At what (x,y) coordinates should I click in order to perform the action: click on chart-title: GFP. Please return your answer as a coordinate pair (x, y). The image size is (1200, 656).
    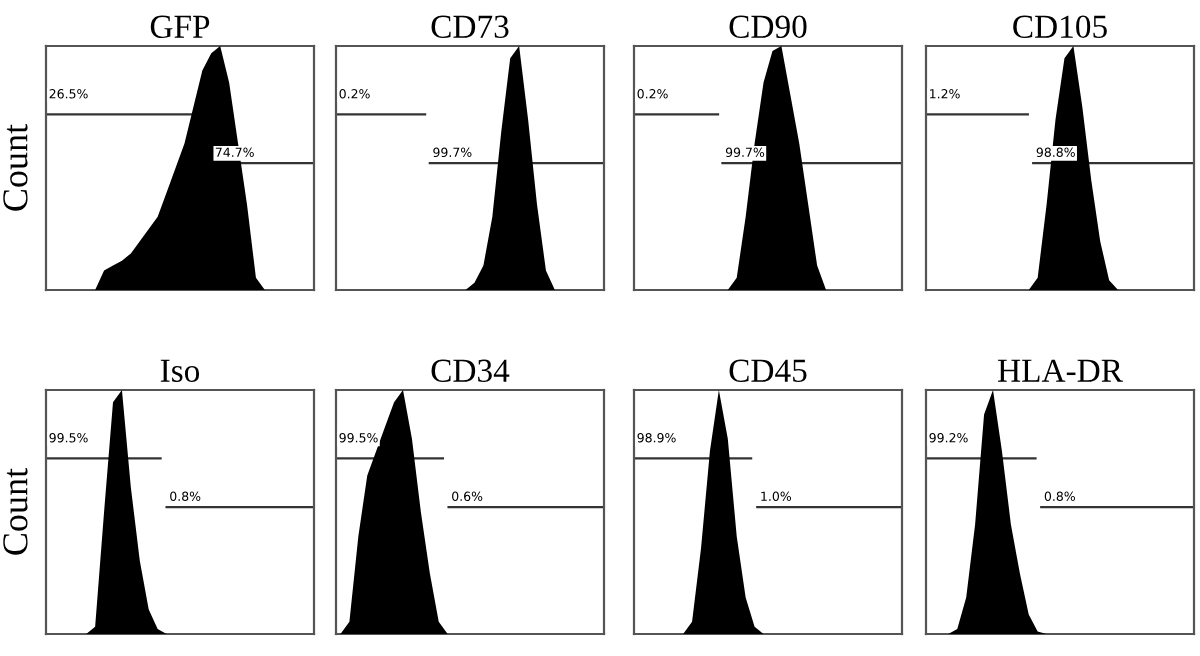
    Looking at the image, I should click on (180, 26).